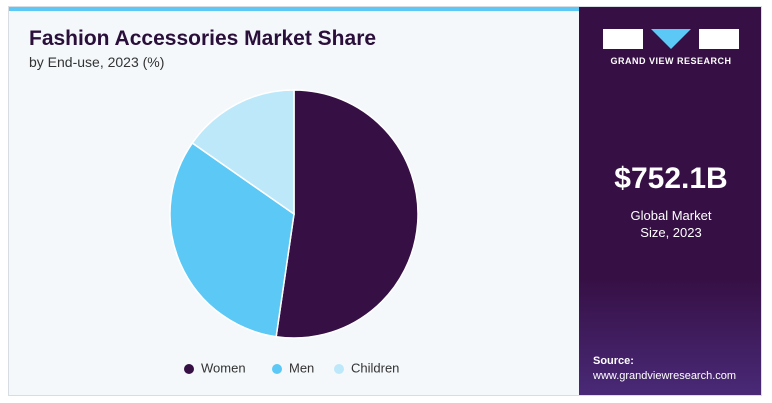 The height and width of the screenshot is (403, 772). I want to click on brand: GRAND VIEW RESEARCH, so click(671, 61).